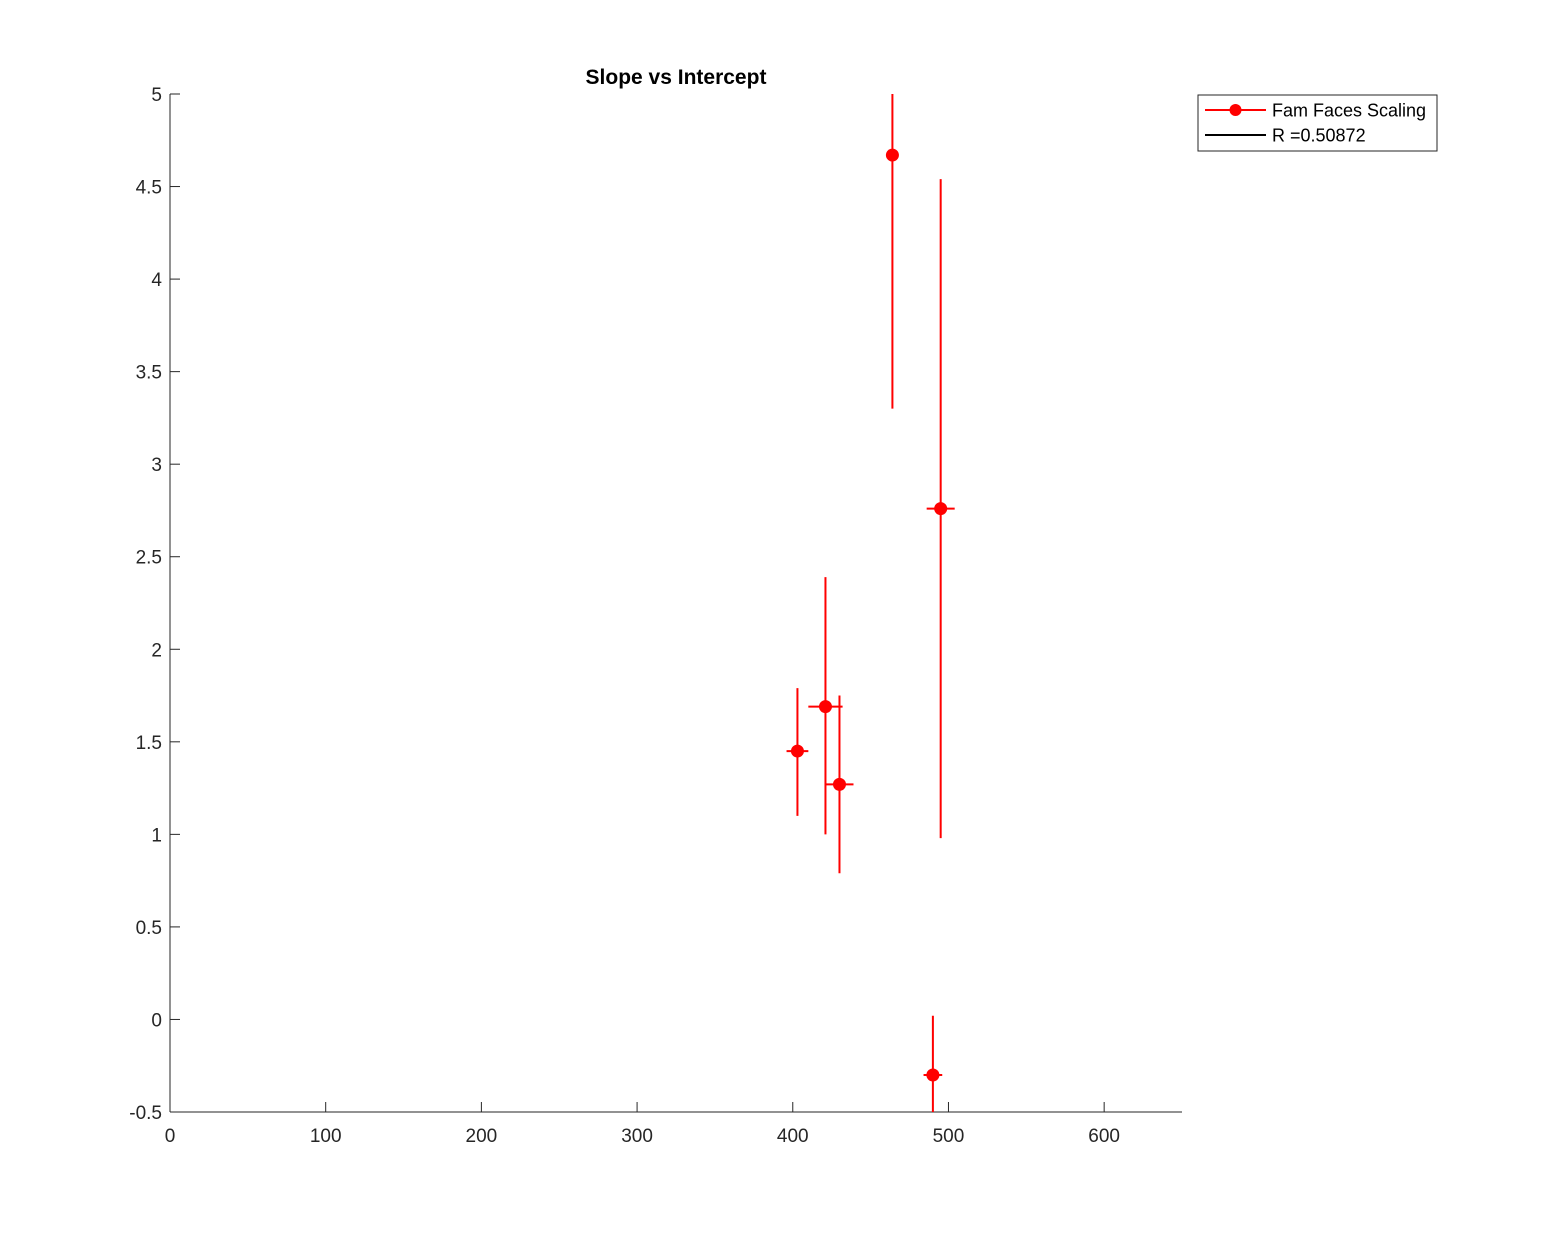  What do you see at coordinates (870, 603) in the screenshot?
I see `plot-series` at bounding box center [870, 603].